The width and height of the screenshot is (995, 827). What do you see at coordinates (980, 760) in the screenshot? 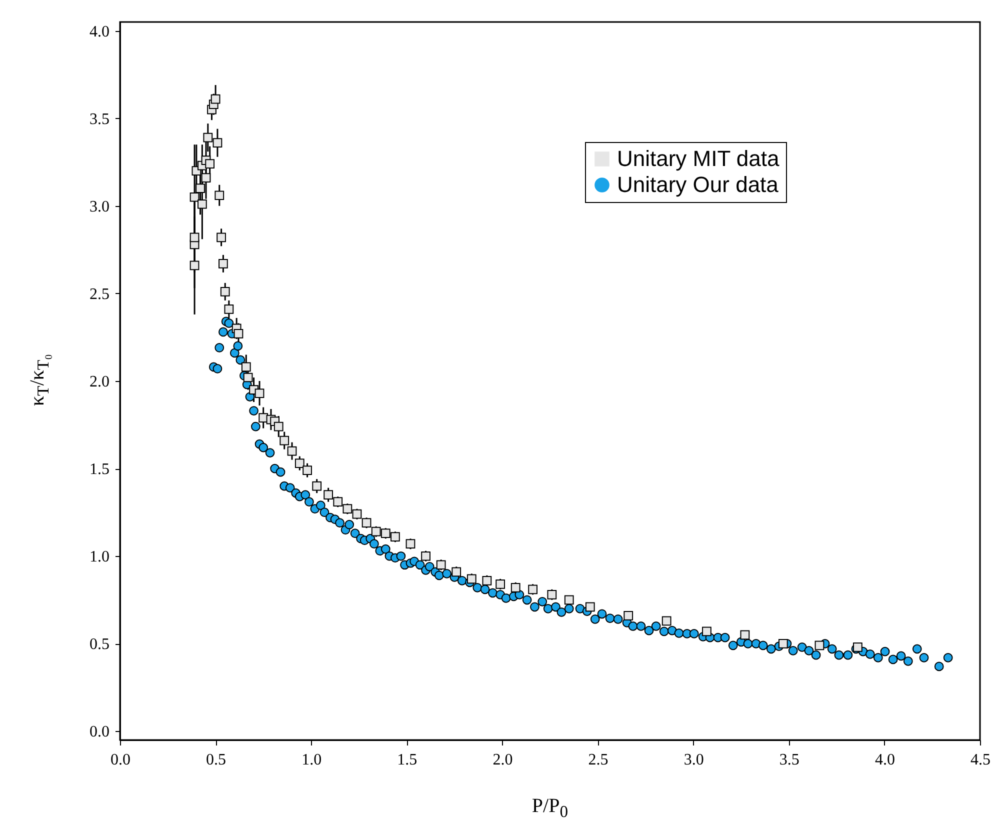
I see `x-tick-label: 4.5` at bounding box center [980, 760].